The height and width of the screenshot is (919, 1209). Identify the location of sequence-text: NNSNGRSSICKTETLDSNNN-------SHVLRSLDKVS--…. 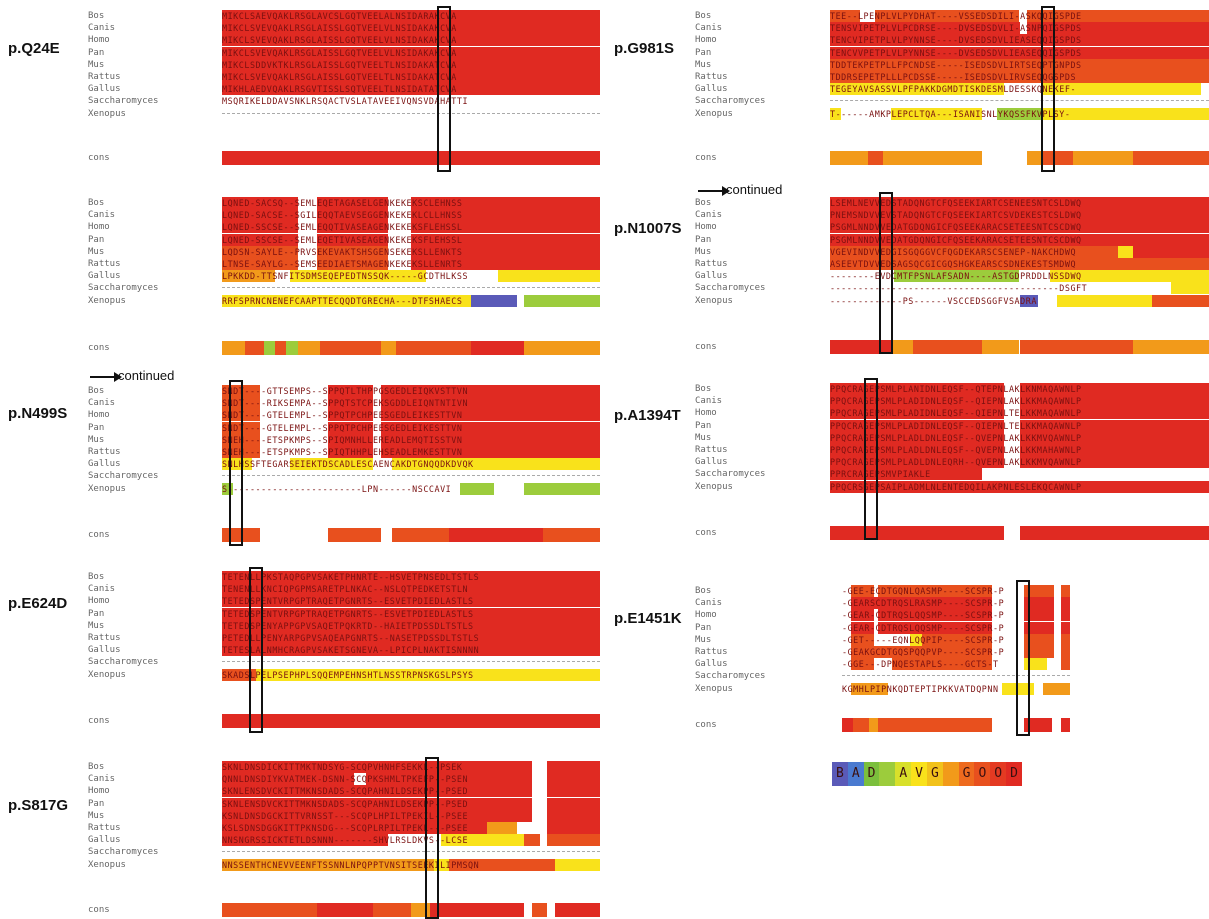
(345, 840).